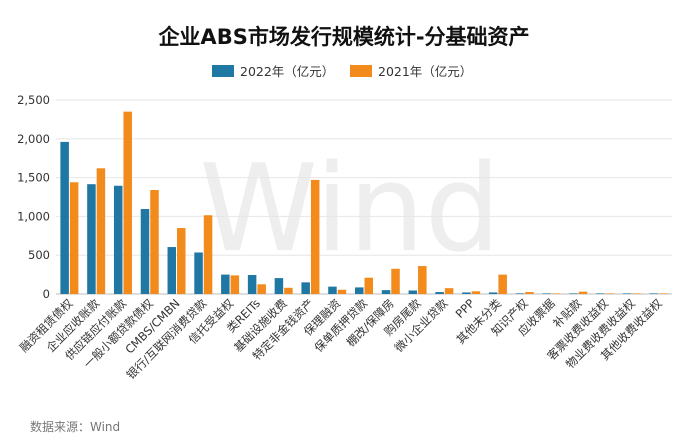  I want to click on chart-title: 企业ABS市场发行规模统计-分基础资产, so click(343, 37).